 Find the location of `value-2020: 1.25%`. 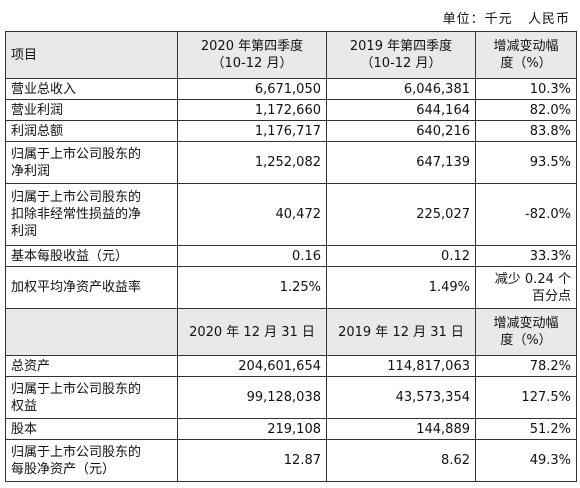

value-2020: 1.25% is located at coordinates (252, 287).